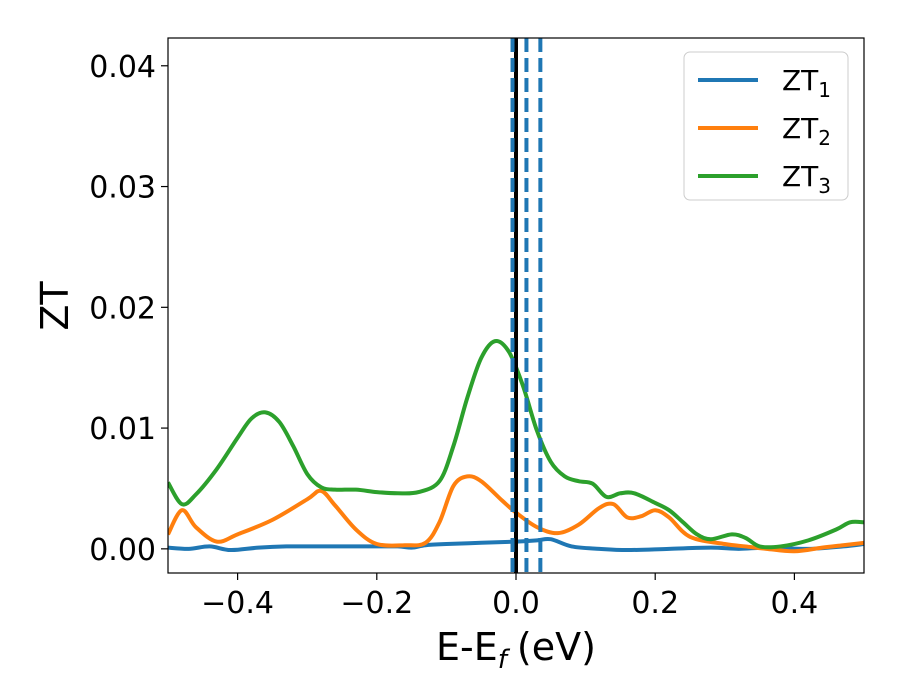 The height and width of the screenshot is (700, 900). Describe the element at coordinates (516, 544) in the screenshot. I see `series-line-zt1` at that location.